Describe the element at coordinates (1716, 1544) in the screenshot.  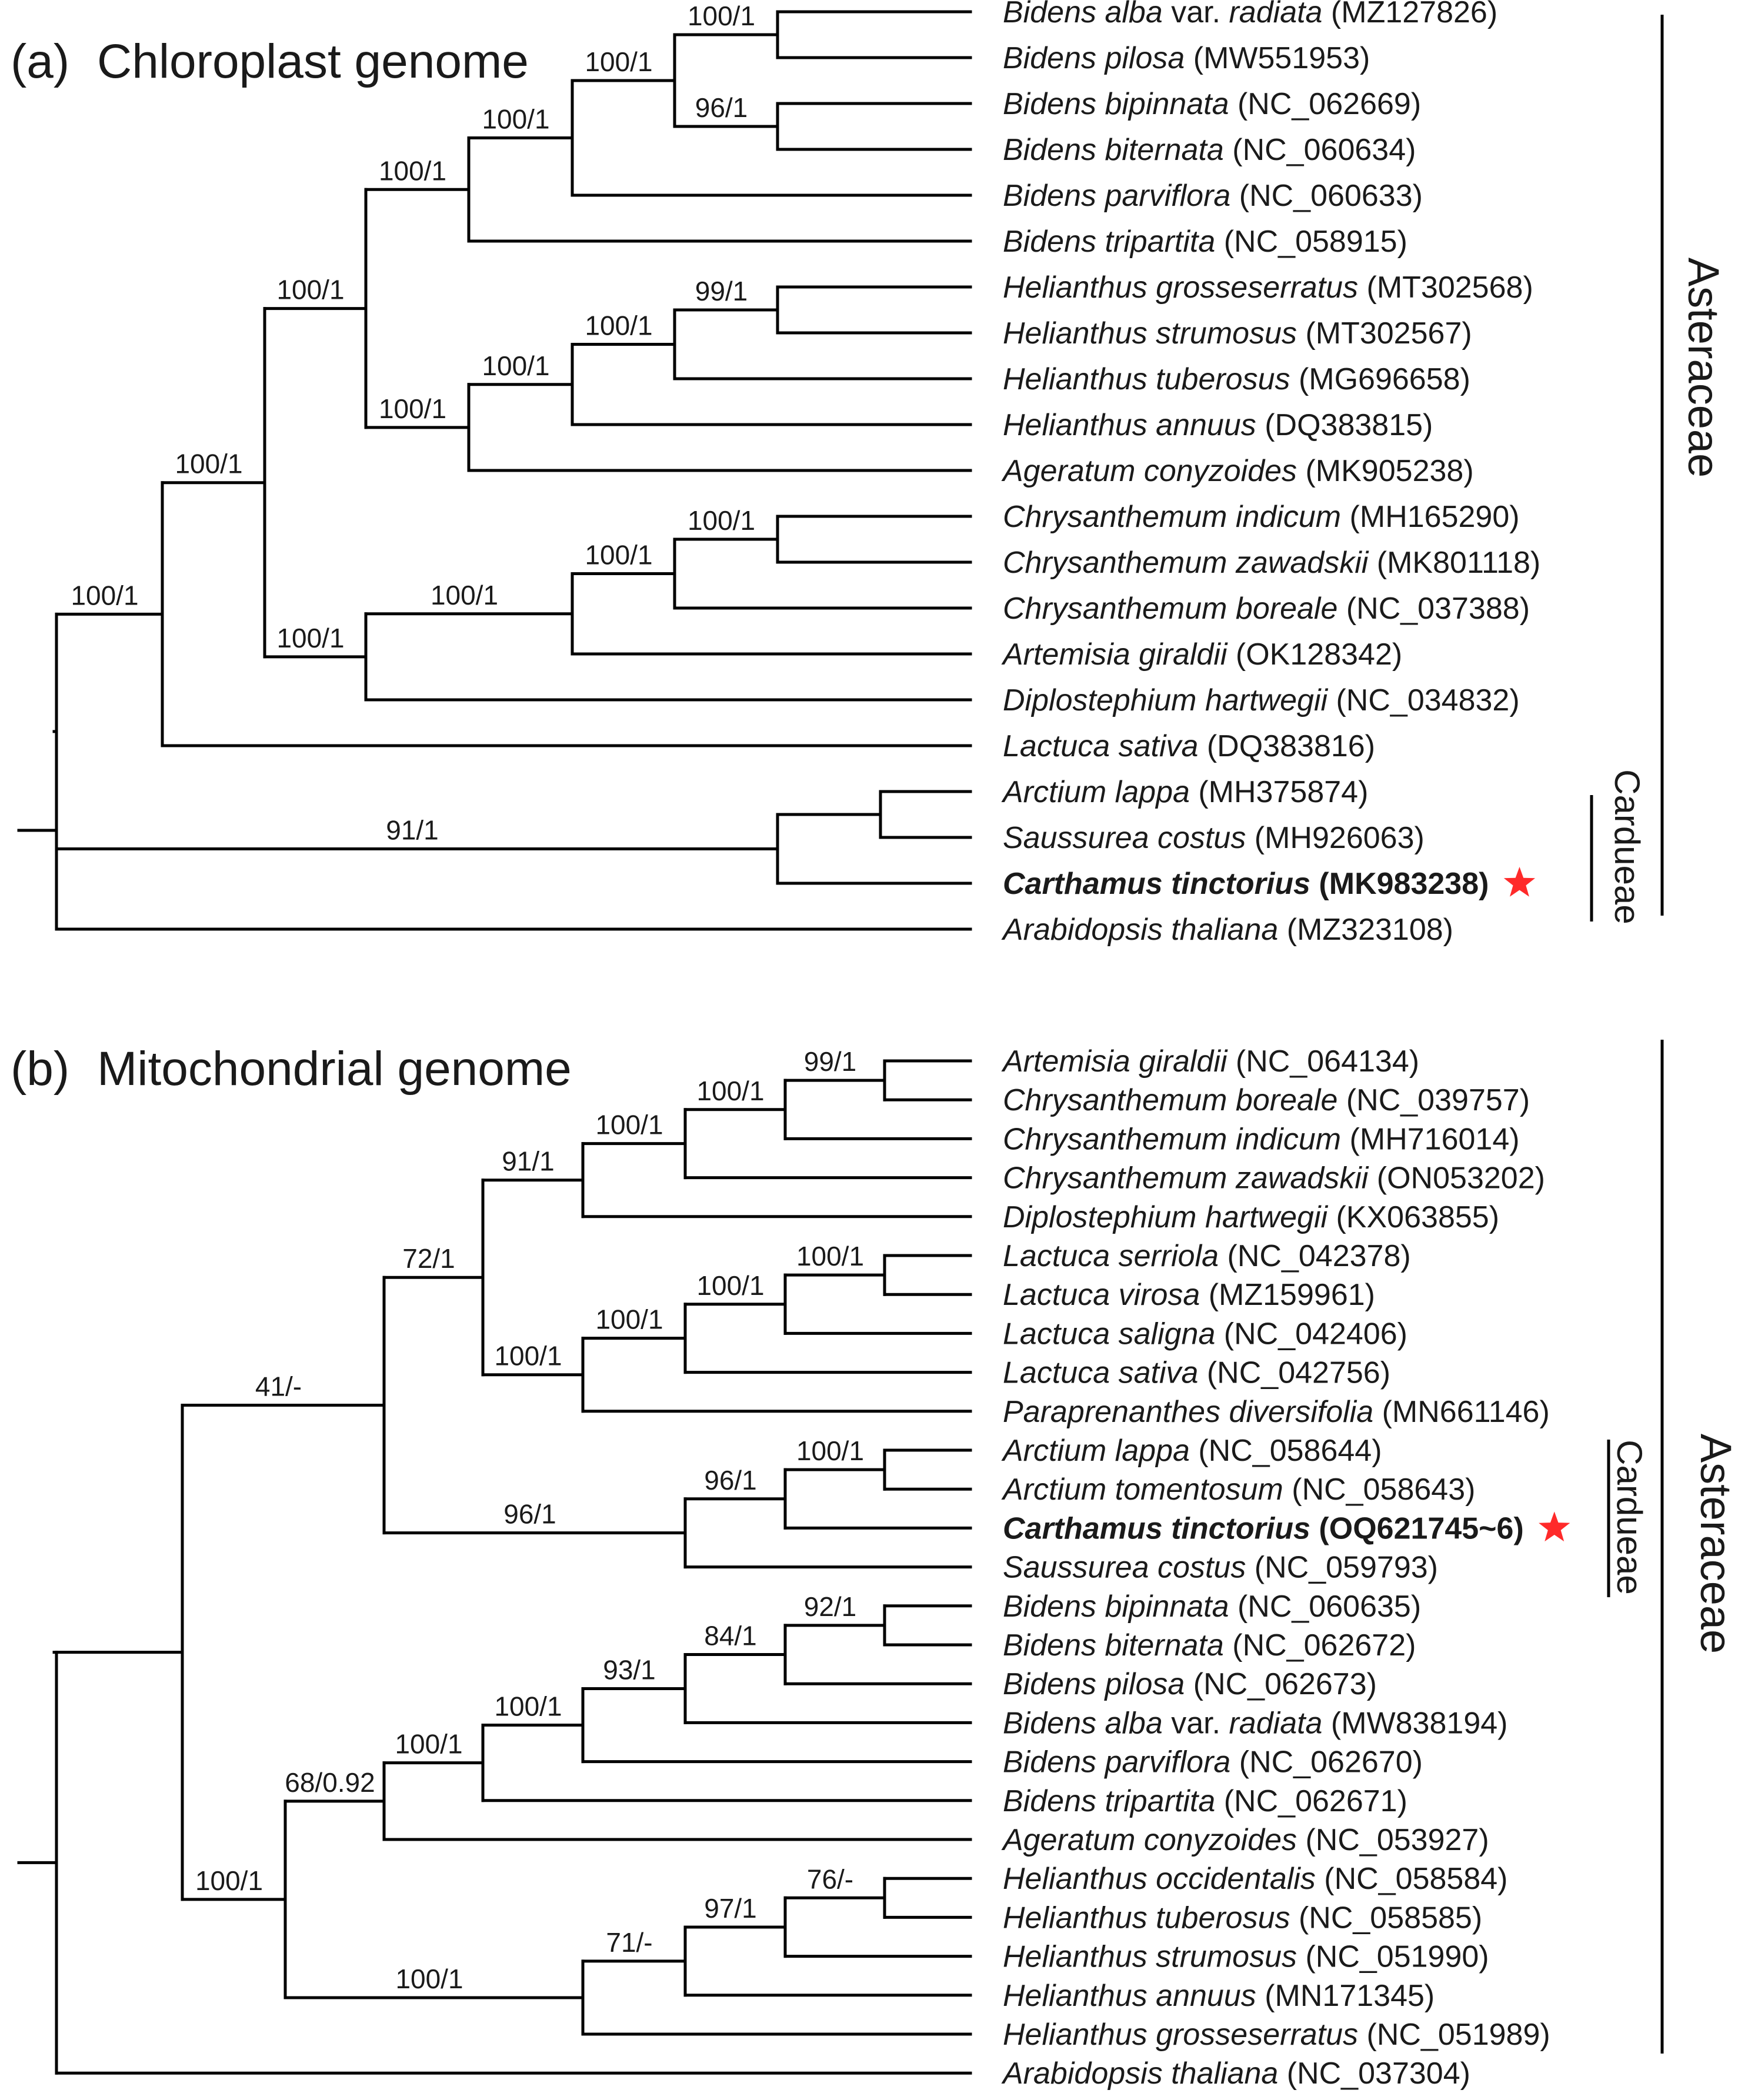
I see `panel-b-asteraceae-label: Asteraceae` at that location.